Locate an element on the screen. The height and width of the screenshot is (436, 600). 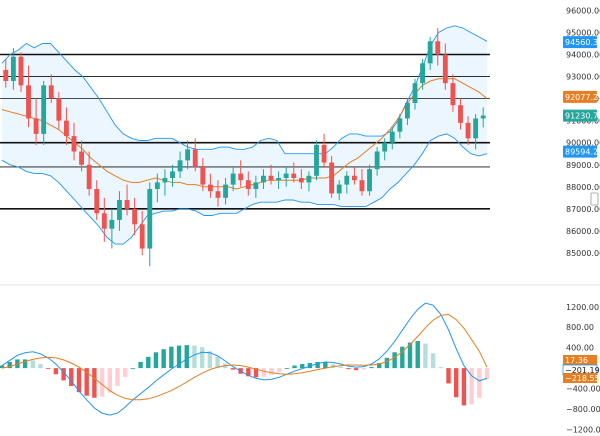
price-badge-label: 89594.27 is located at coordinates (582, 152).